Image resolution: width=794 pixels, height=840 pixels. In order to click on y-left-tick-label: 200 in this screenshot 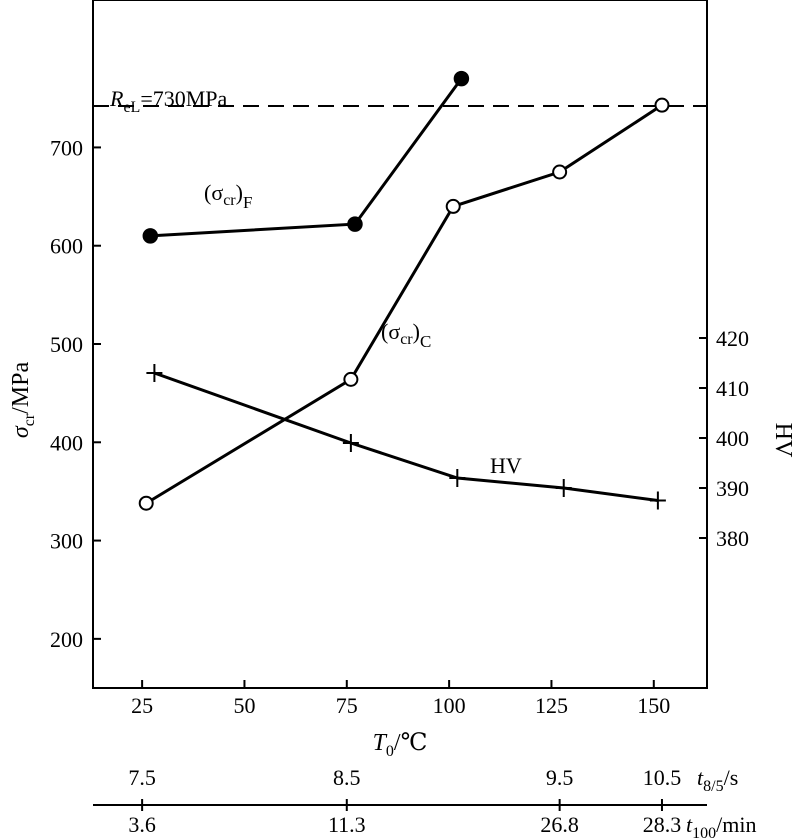, I will do `click(66, 639)`.